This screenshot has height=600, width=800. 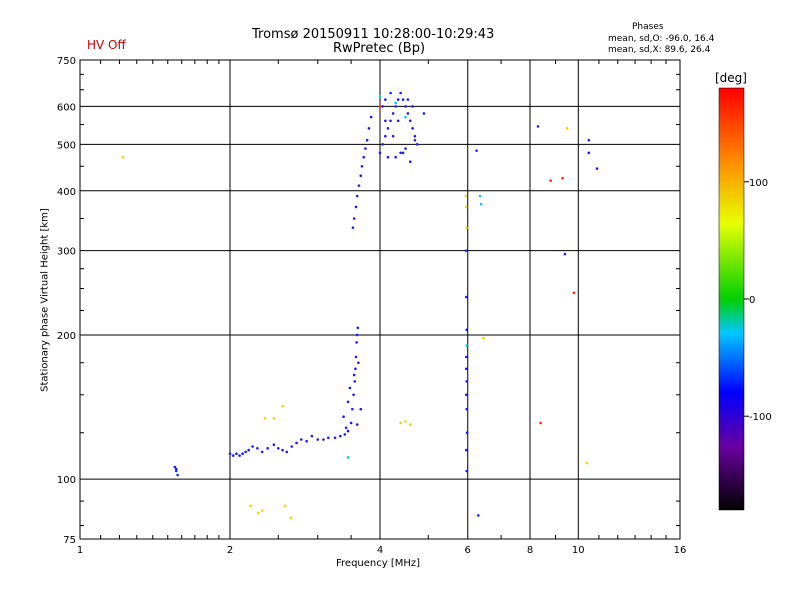 I want to click on colorbar-tick-label: 100, so click(x=758, y=183).